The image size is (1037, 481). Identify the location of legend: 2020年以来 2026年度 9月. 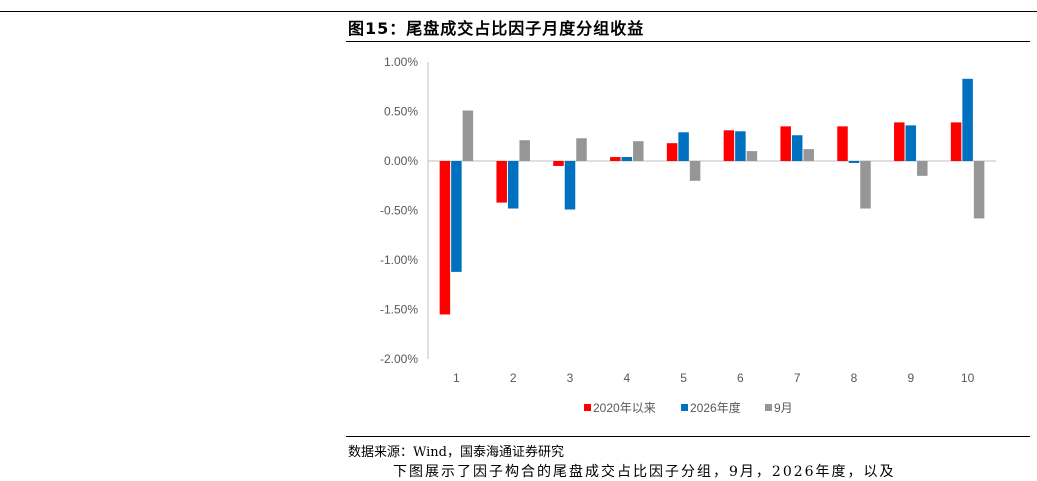
(688, 407).